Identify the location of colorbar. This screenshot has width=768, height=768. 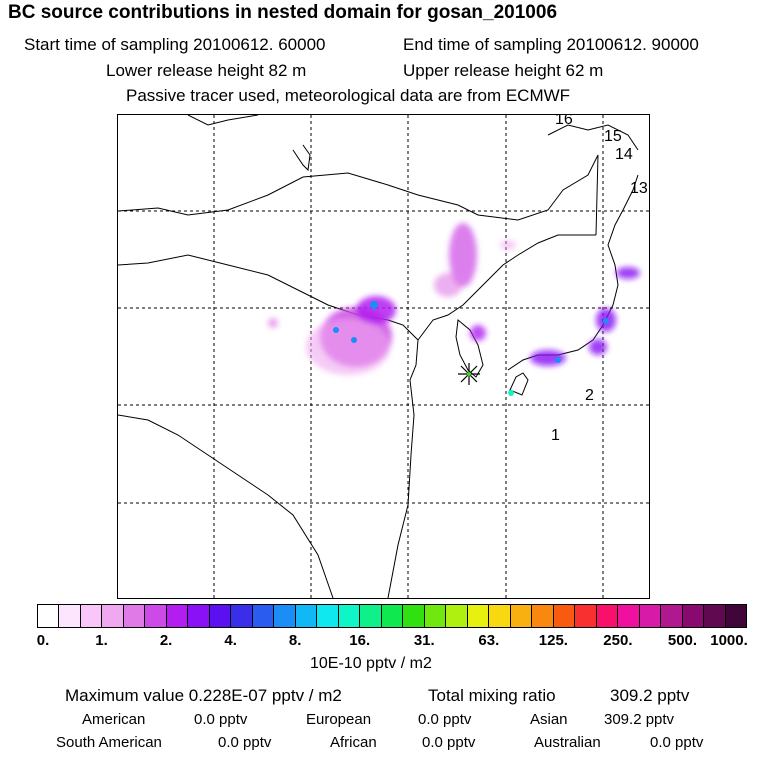
(392, 616).